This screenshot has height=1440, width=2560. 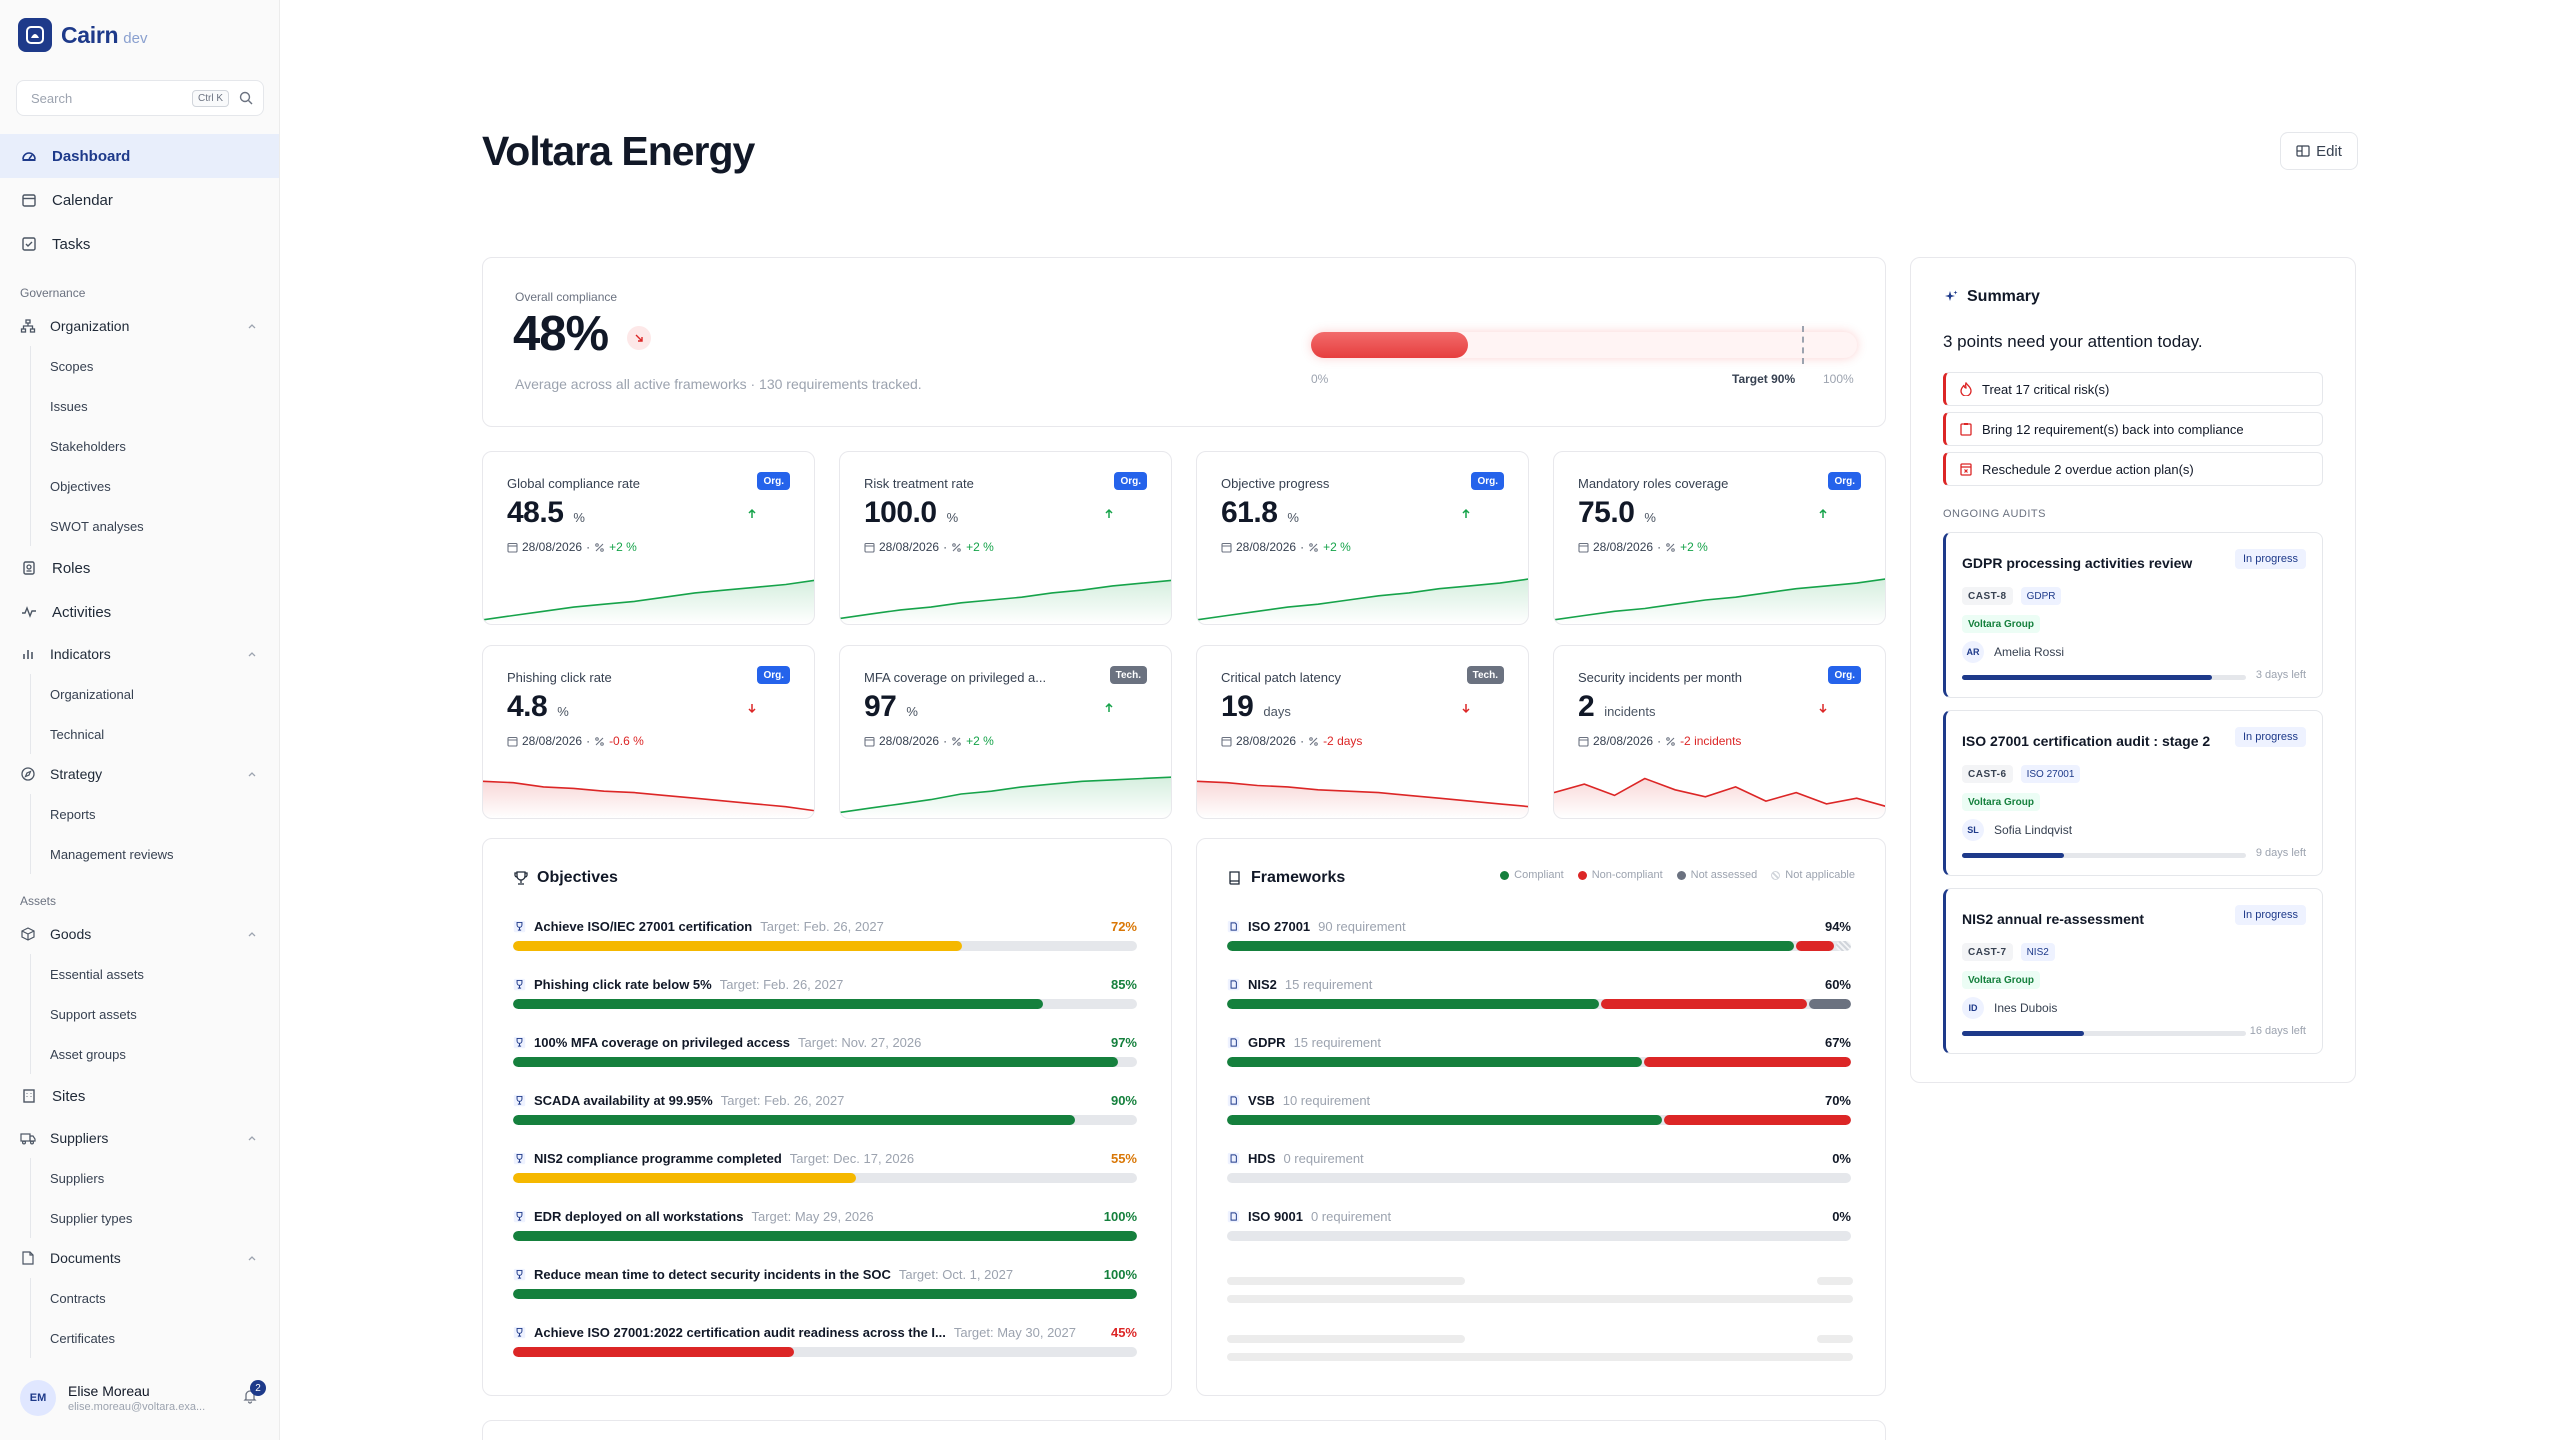 What do you see at coordinates (139, 1218) in the screenshot?
I see `sidebar-item-supplier-types: Supplier types` at bounding box center [139, 1218].